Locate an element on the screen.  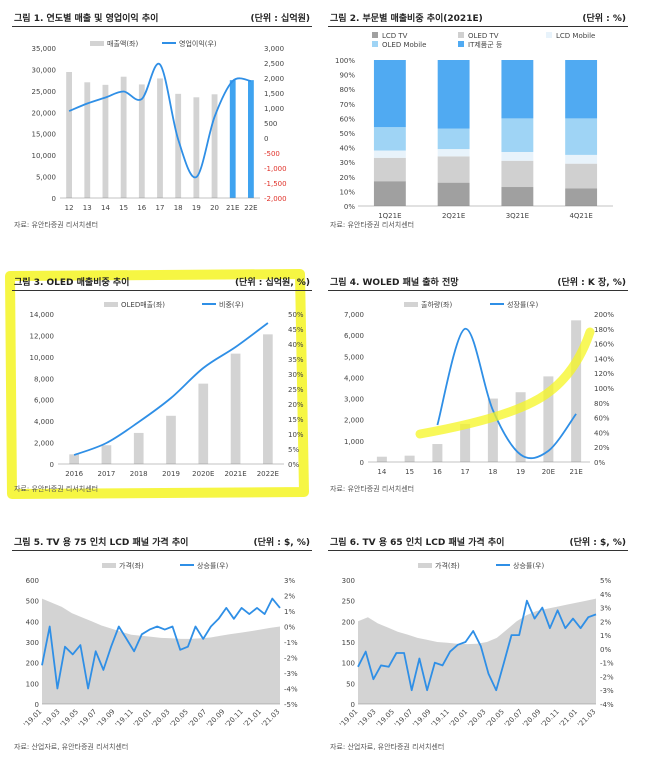
chart-title: 그림 5. TV 용 75 인치 LCD 패널 가격 추이 is located at coordinates (101, 543).